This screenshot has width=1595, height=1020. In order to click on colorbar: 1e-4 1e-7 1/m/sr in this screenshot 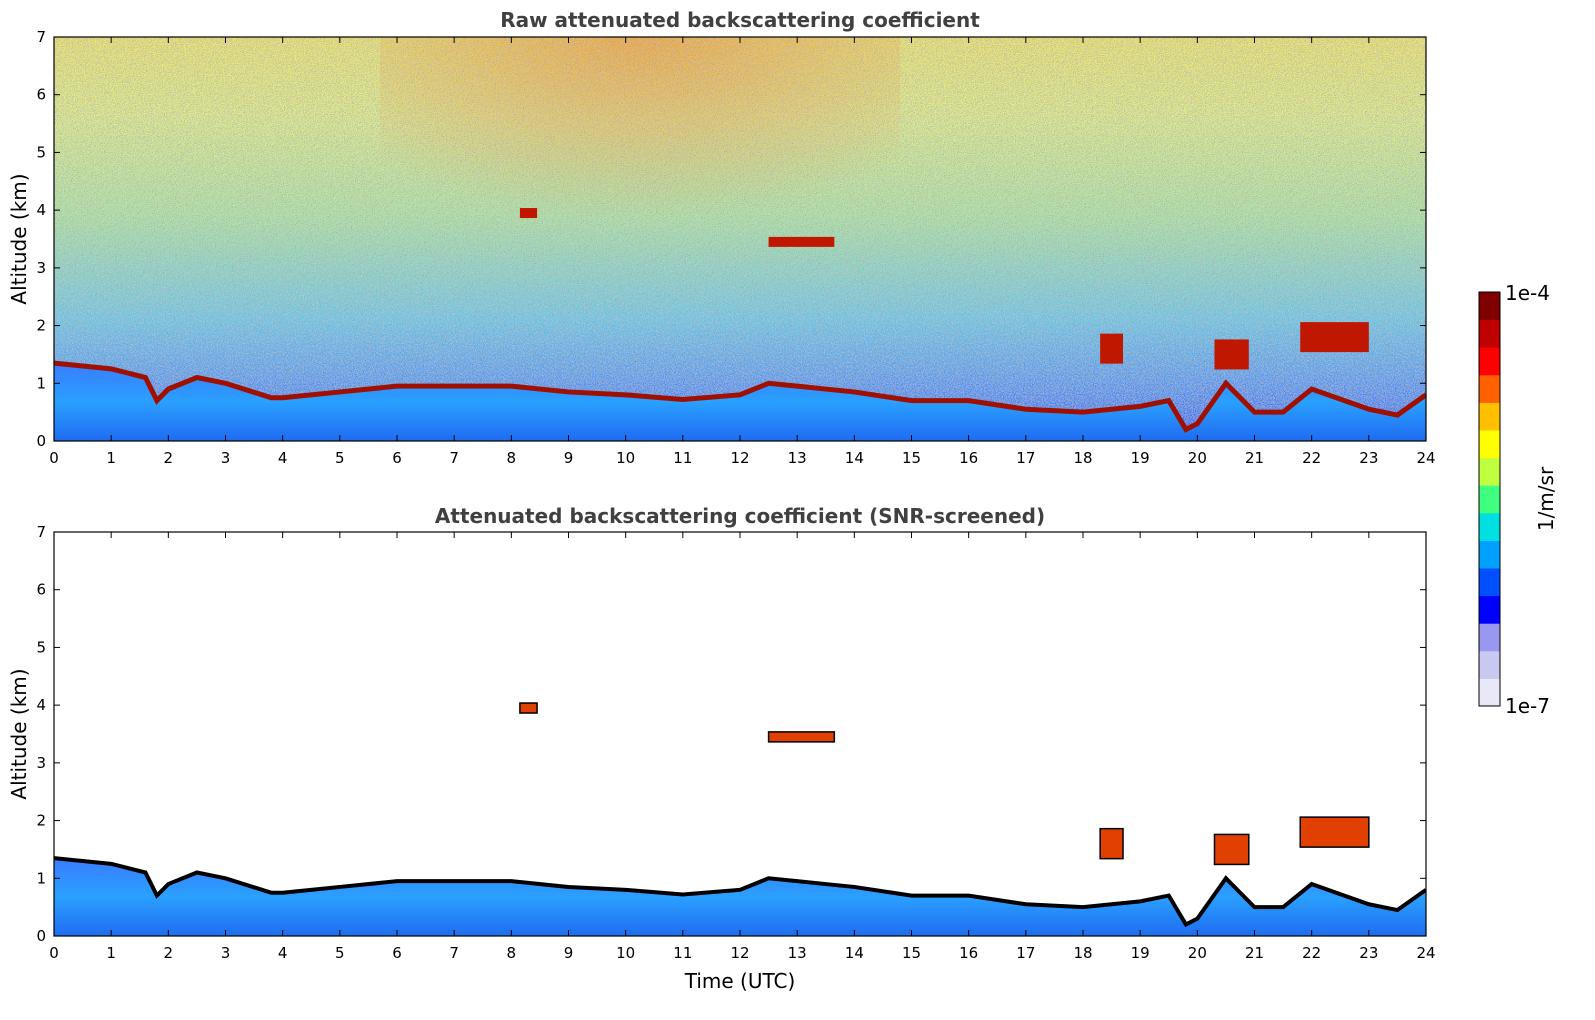, I will do `click(1518, 499)`.